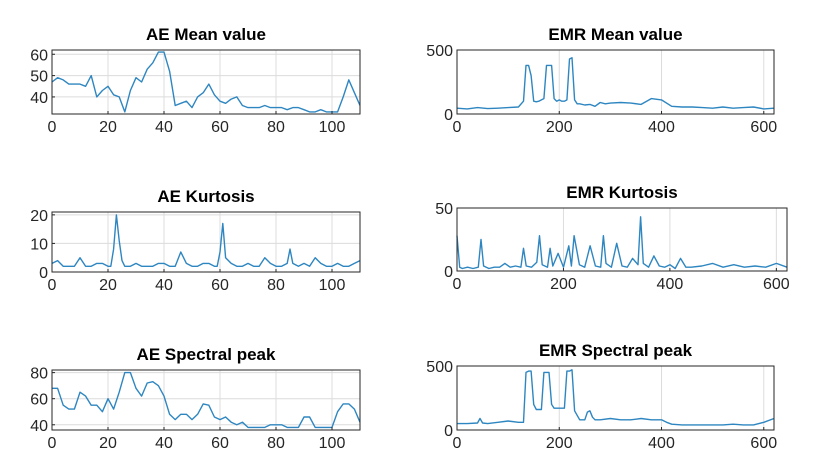 This screenshot has height=470, width=830. I want to click on emr-spectral-peak-plot-area, so click(615, 398).